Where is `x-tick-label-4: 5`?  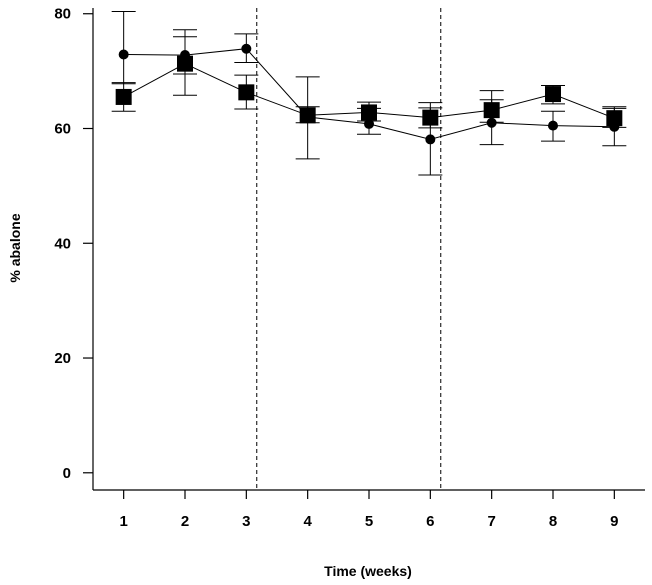
x-tick-label-4: 5 is located at coordinates (369, 521).